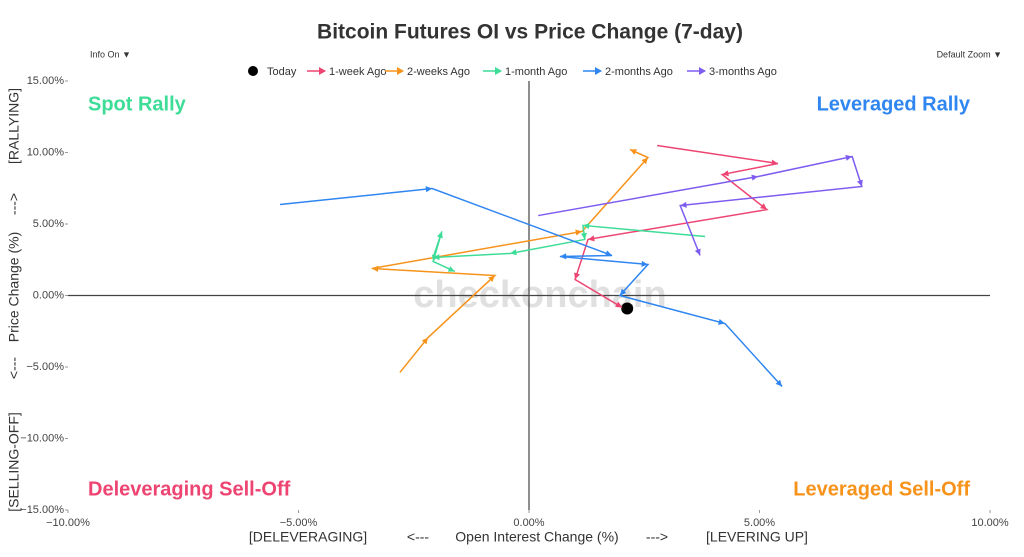 The height and width of the screenshot is (557, 1024). Describe the element at coordinates (990, 523) in the screenshot. I see `x-tick-label: 10.00%` at that location.